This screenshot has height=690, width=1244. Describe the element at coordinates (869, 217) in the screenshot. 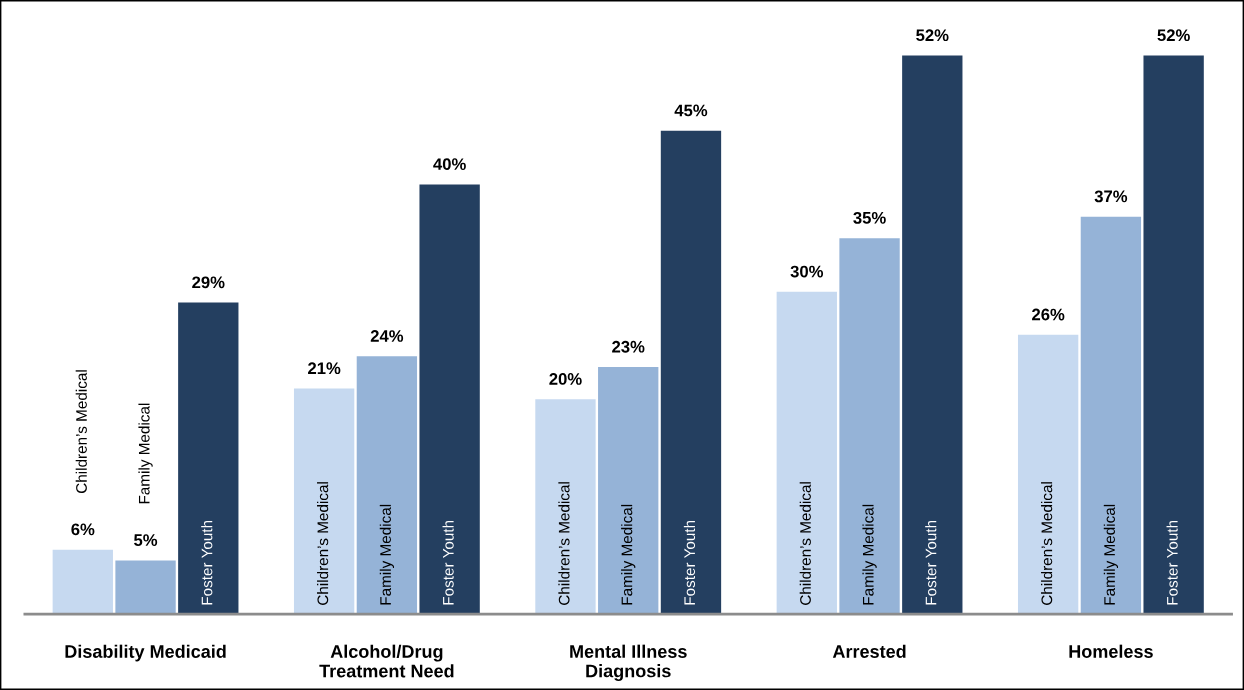

I see `data-label: 35%` at that location.